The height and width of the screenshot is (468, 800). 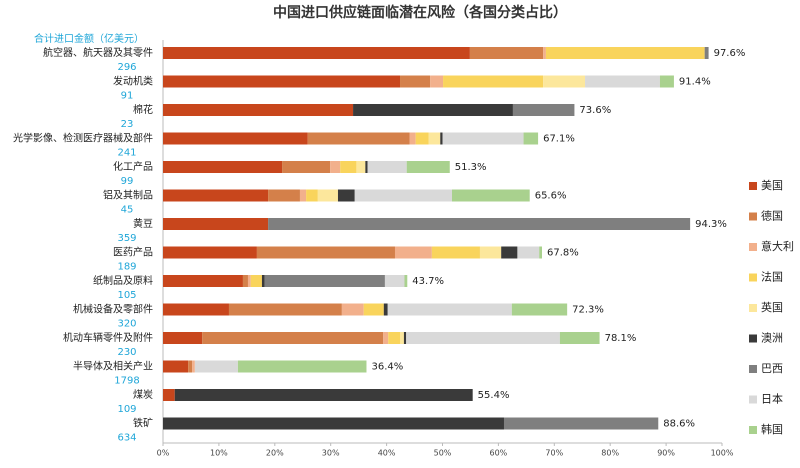 I want to click on amount-label: 189, so click(x=126, y=267).